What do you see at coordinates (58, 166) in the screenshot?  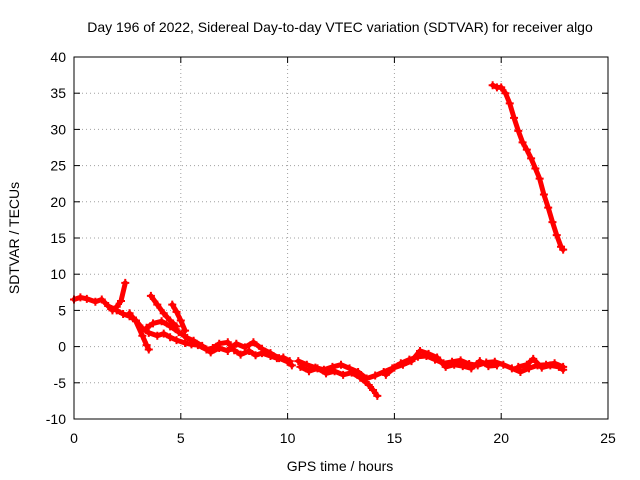 I see `y-tick-label: 25` at bounding box center [58, 166].